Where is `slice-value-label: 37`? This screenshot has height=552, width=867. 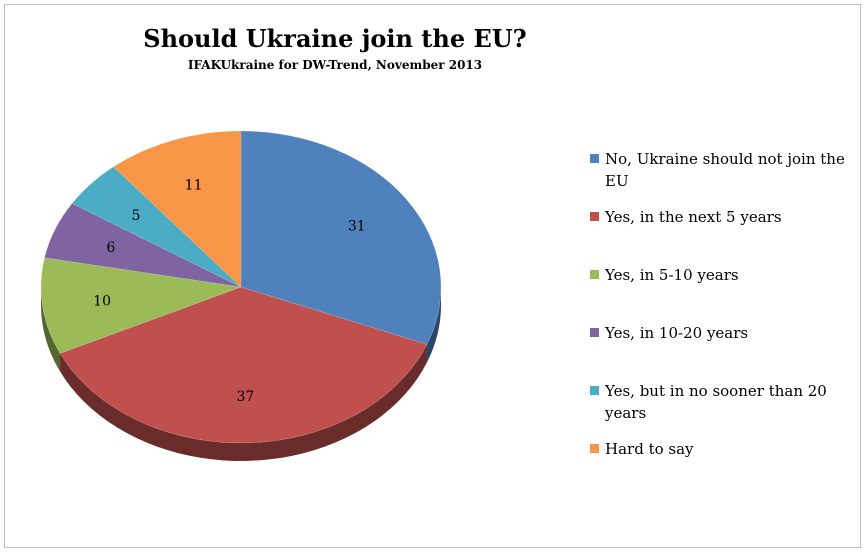 slice-value-label: 37 is located at coordinates (245, 397).